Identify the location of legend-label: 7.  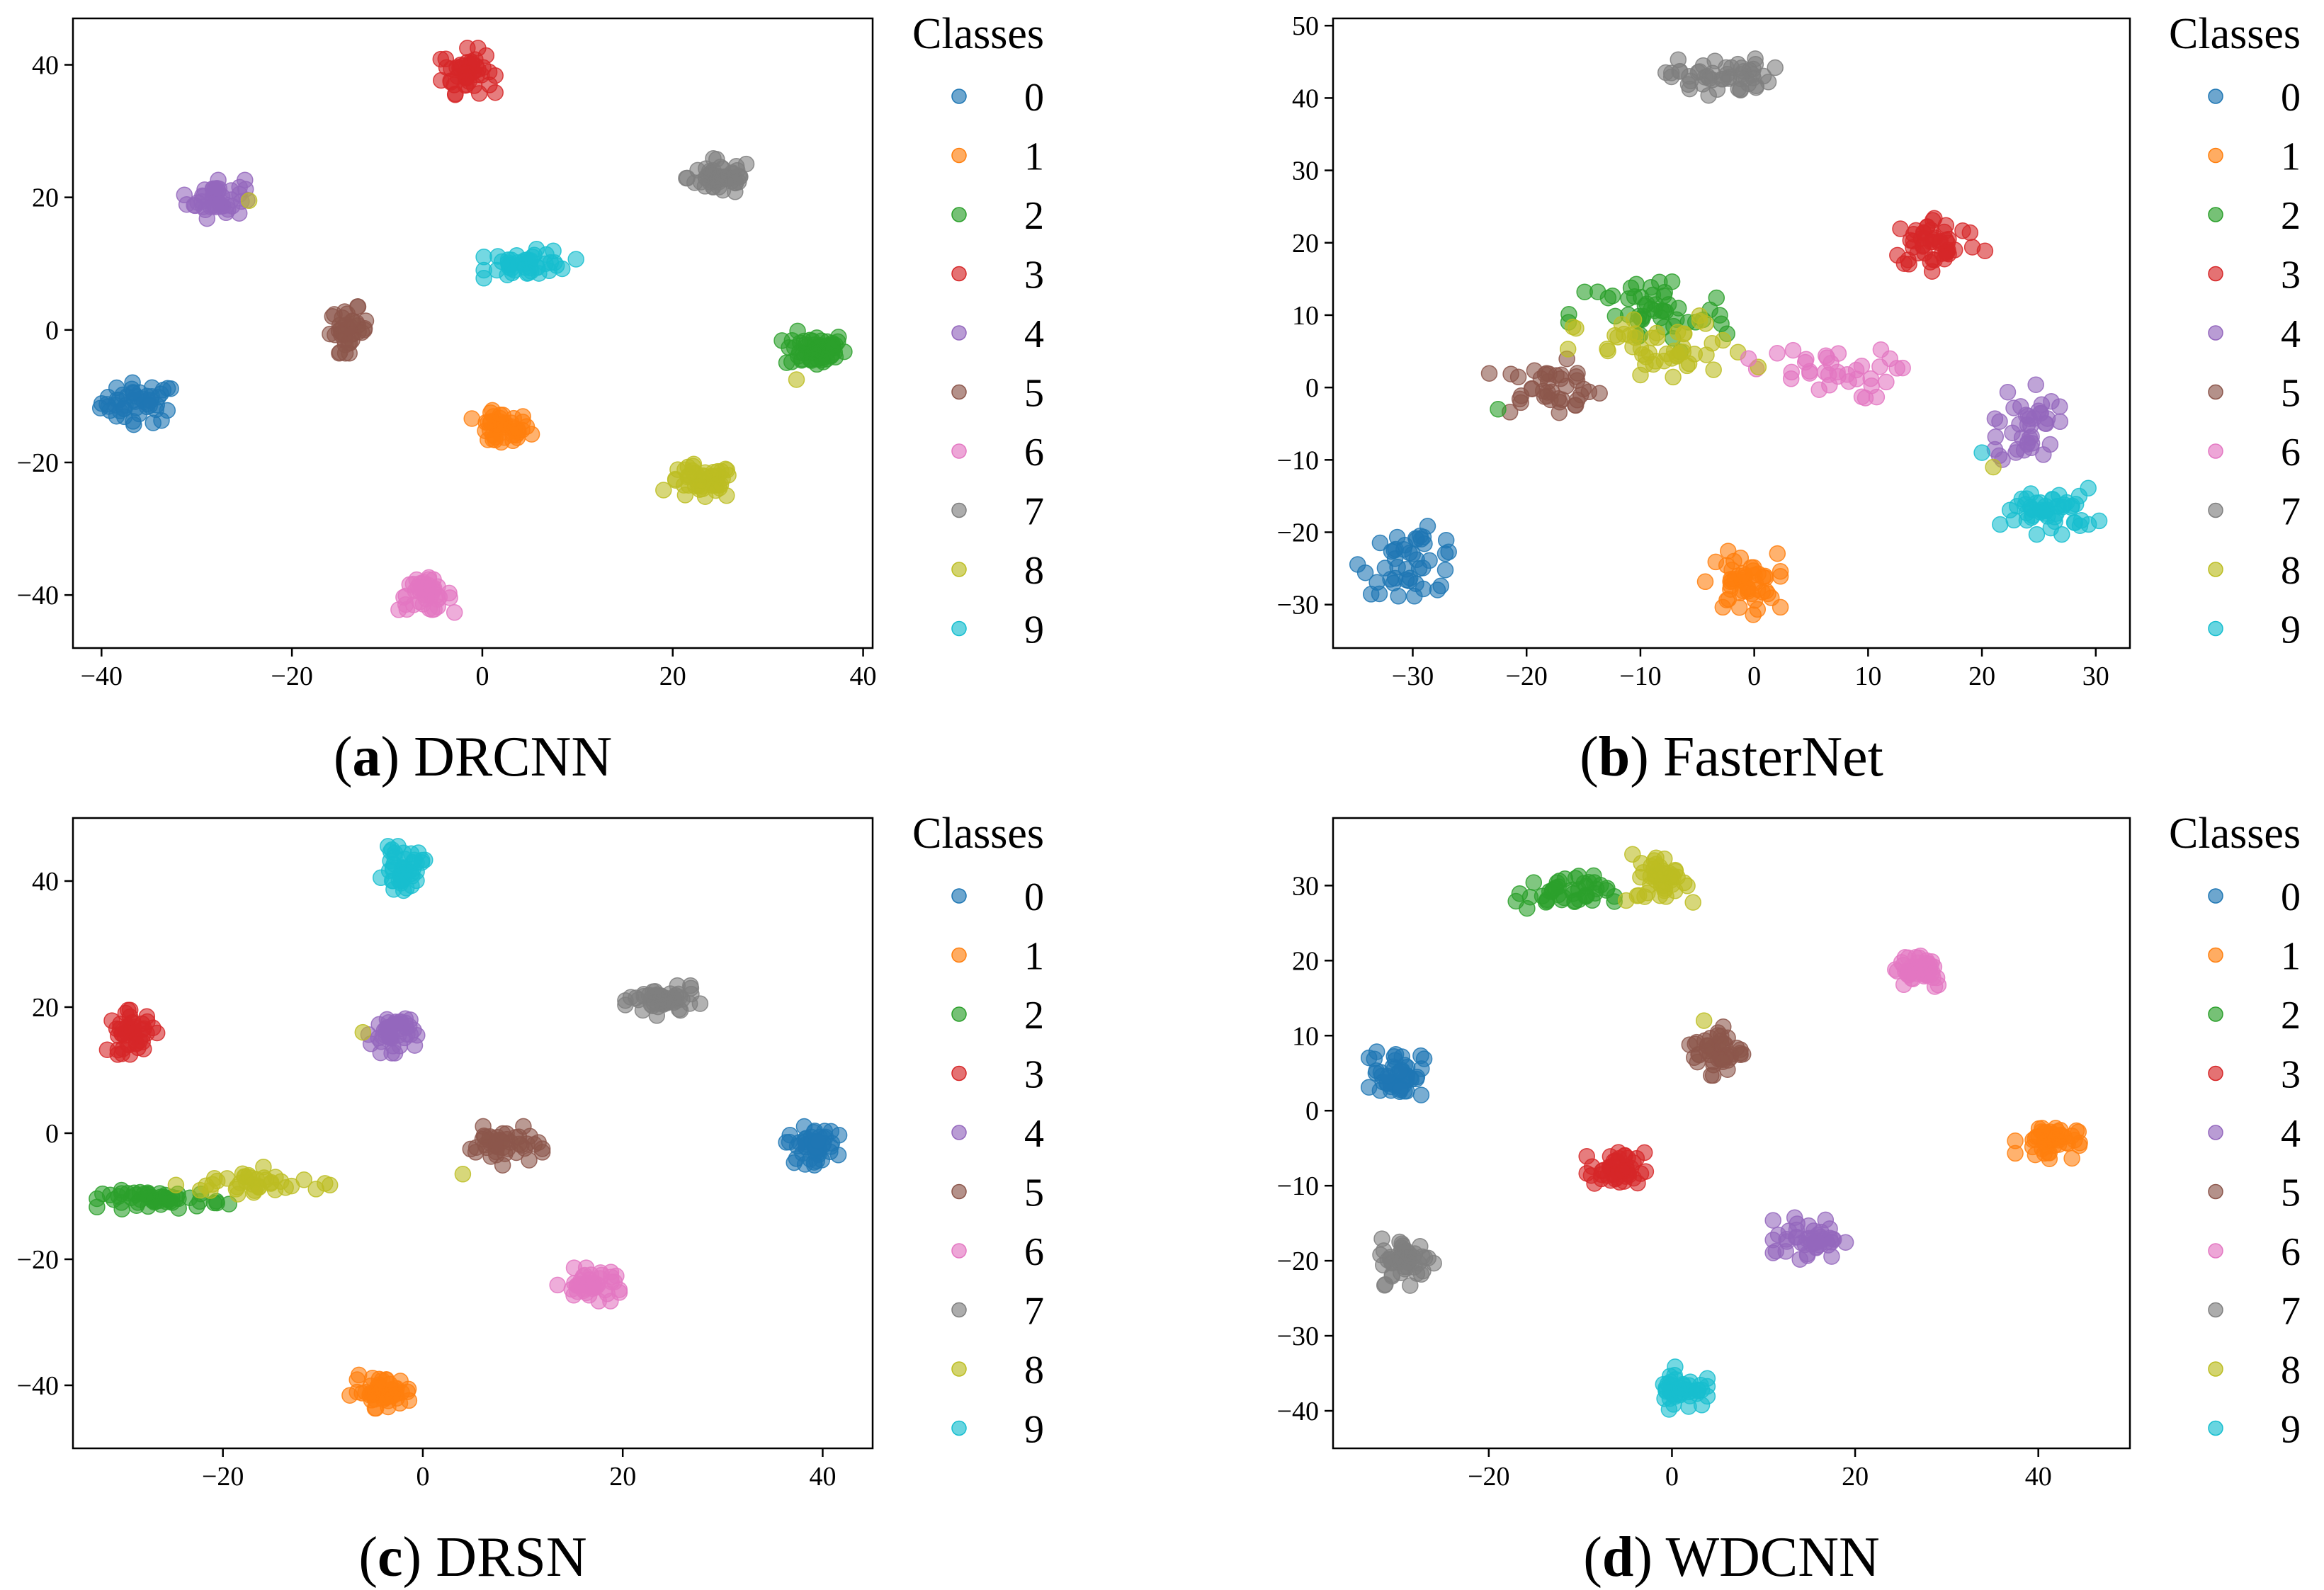
(2291, 512).